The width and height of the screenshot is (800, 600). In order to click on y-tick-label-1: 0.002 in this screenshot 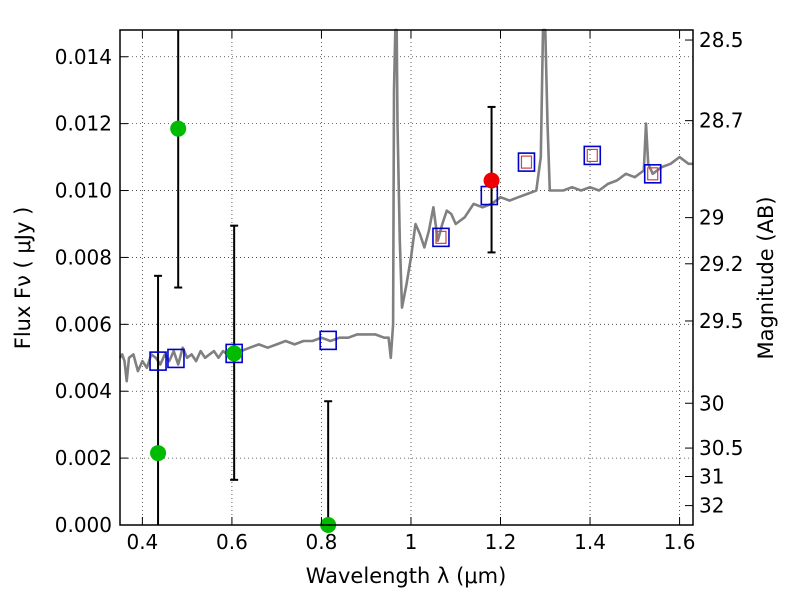, I will do `click(83, 458)`.